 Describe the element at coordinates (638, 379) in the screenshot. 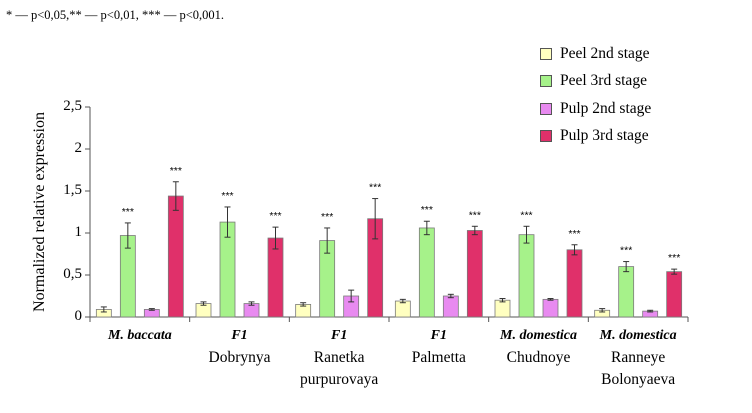

I see `category-name-label: Bolonyaeva` at that location.